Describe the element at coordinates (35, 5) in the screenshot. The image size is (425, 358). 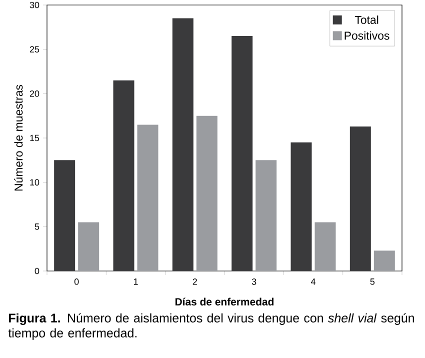
I see `y-tick-label: 30` at that location.